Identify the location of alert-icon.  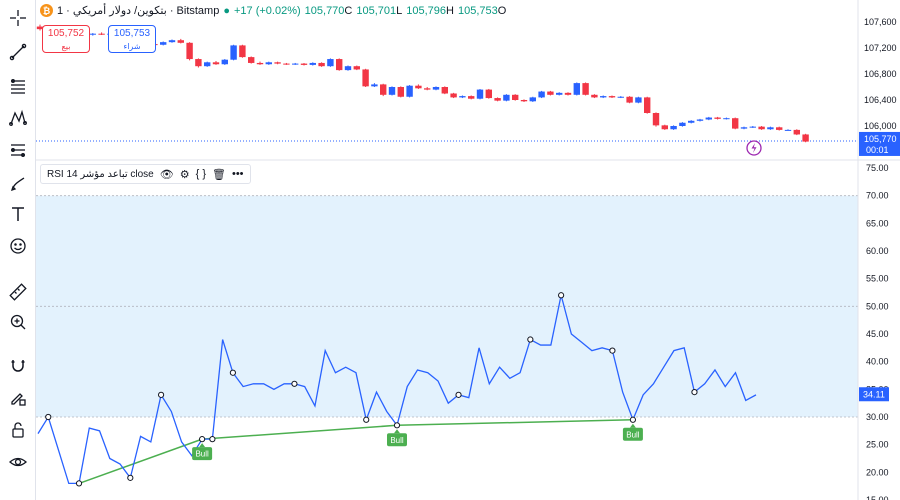
(754, 148).